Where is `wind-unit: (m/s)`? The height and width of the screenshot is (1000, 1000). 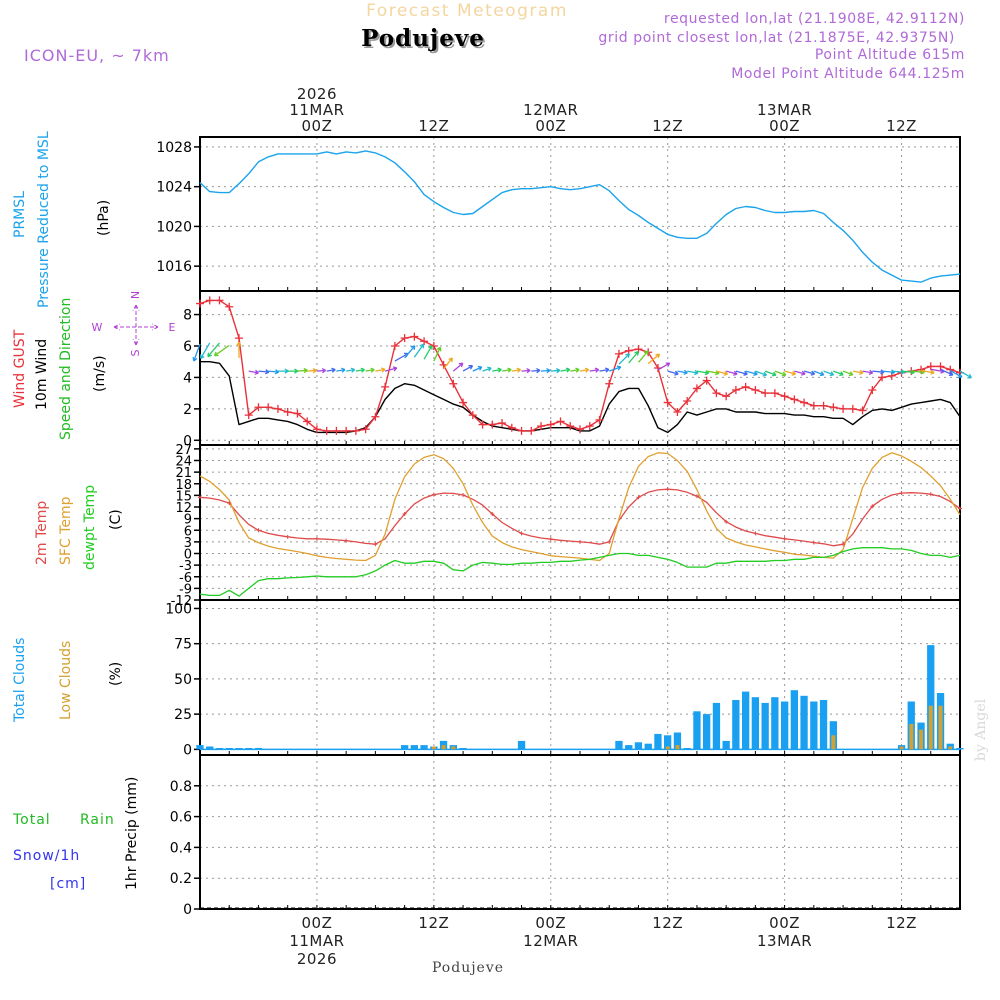
wind-unit: (m/s) is located at coordinates (100, 373).